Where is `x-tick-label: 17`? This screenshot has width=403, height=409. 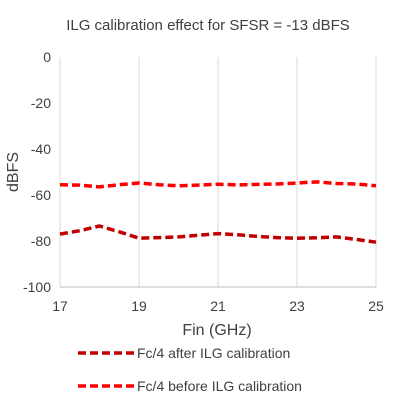 x-tick-label: 17 is located at coordinates (60, 306).